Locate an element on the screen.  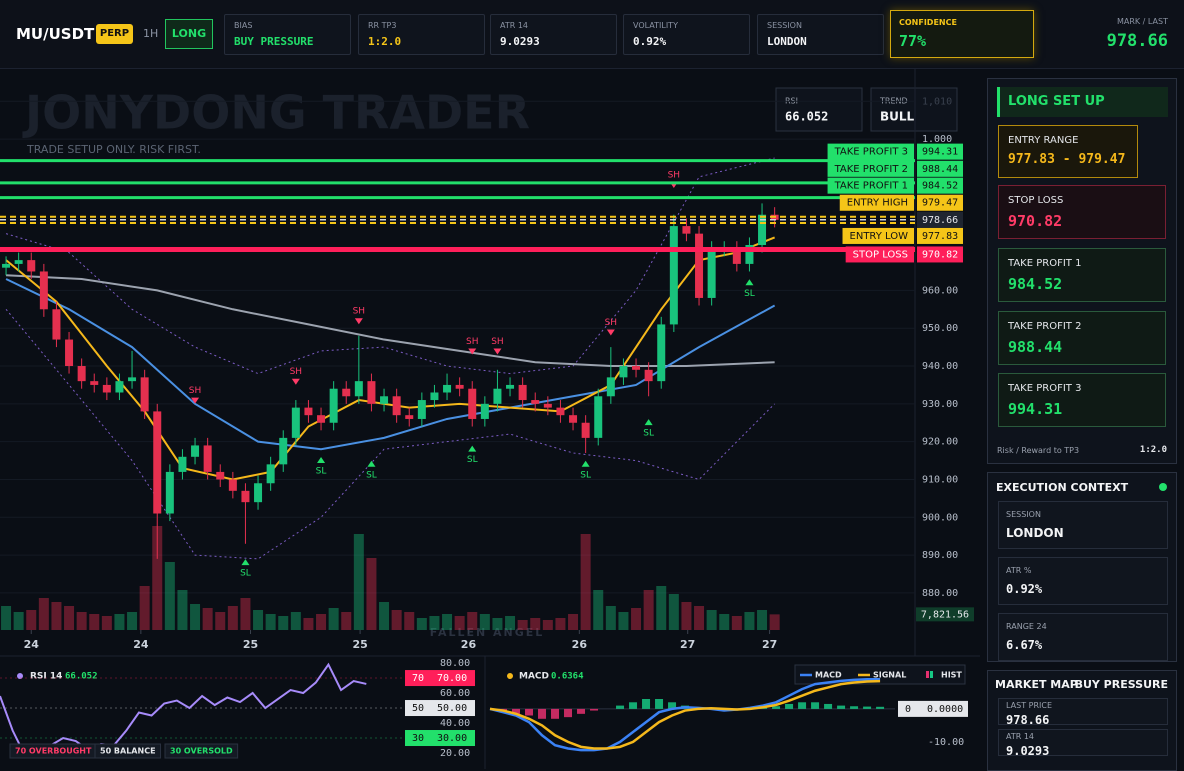
stat-label: BIAS is located at coordinates (243, 25).